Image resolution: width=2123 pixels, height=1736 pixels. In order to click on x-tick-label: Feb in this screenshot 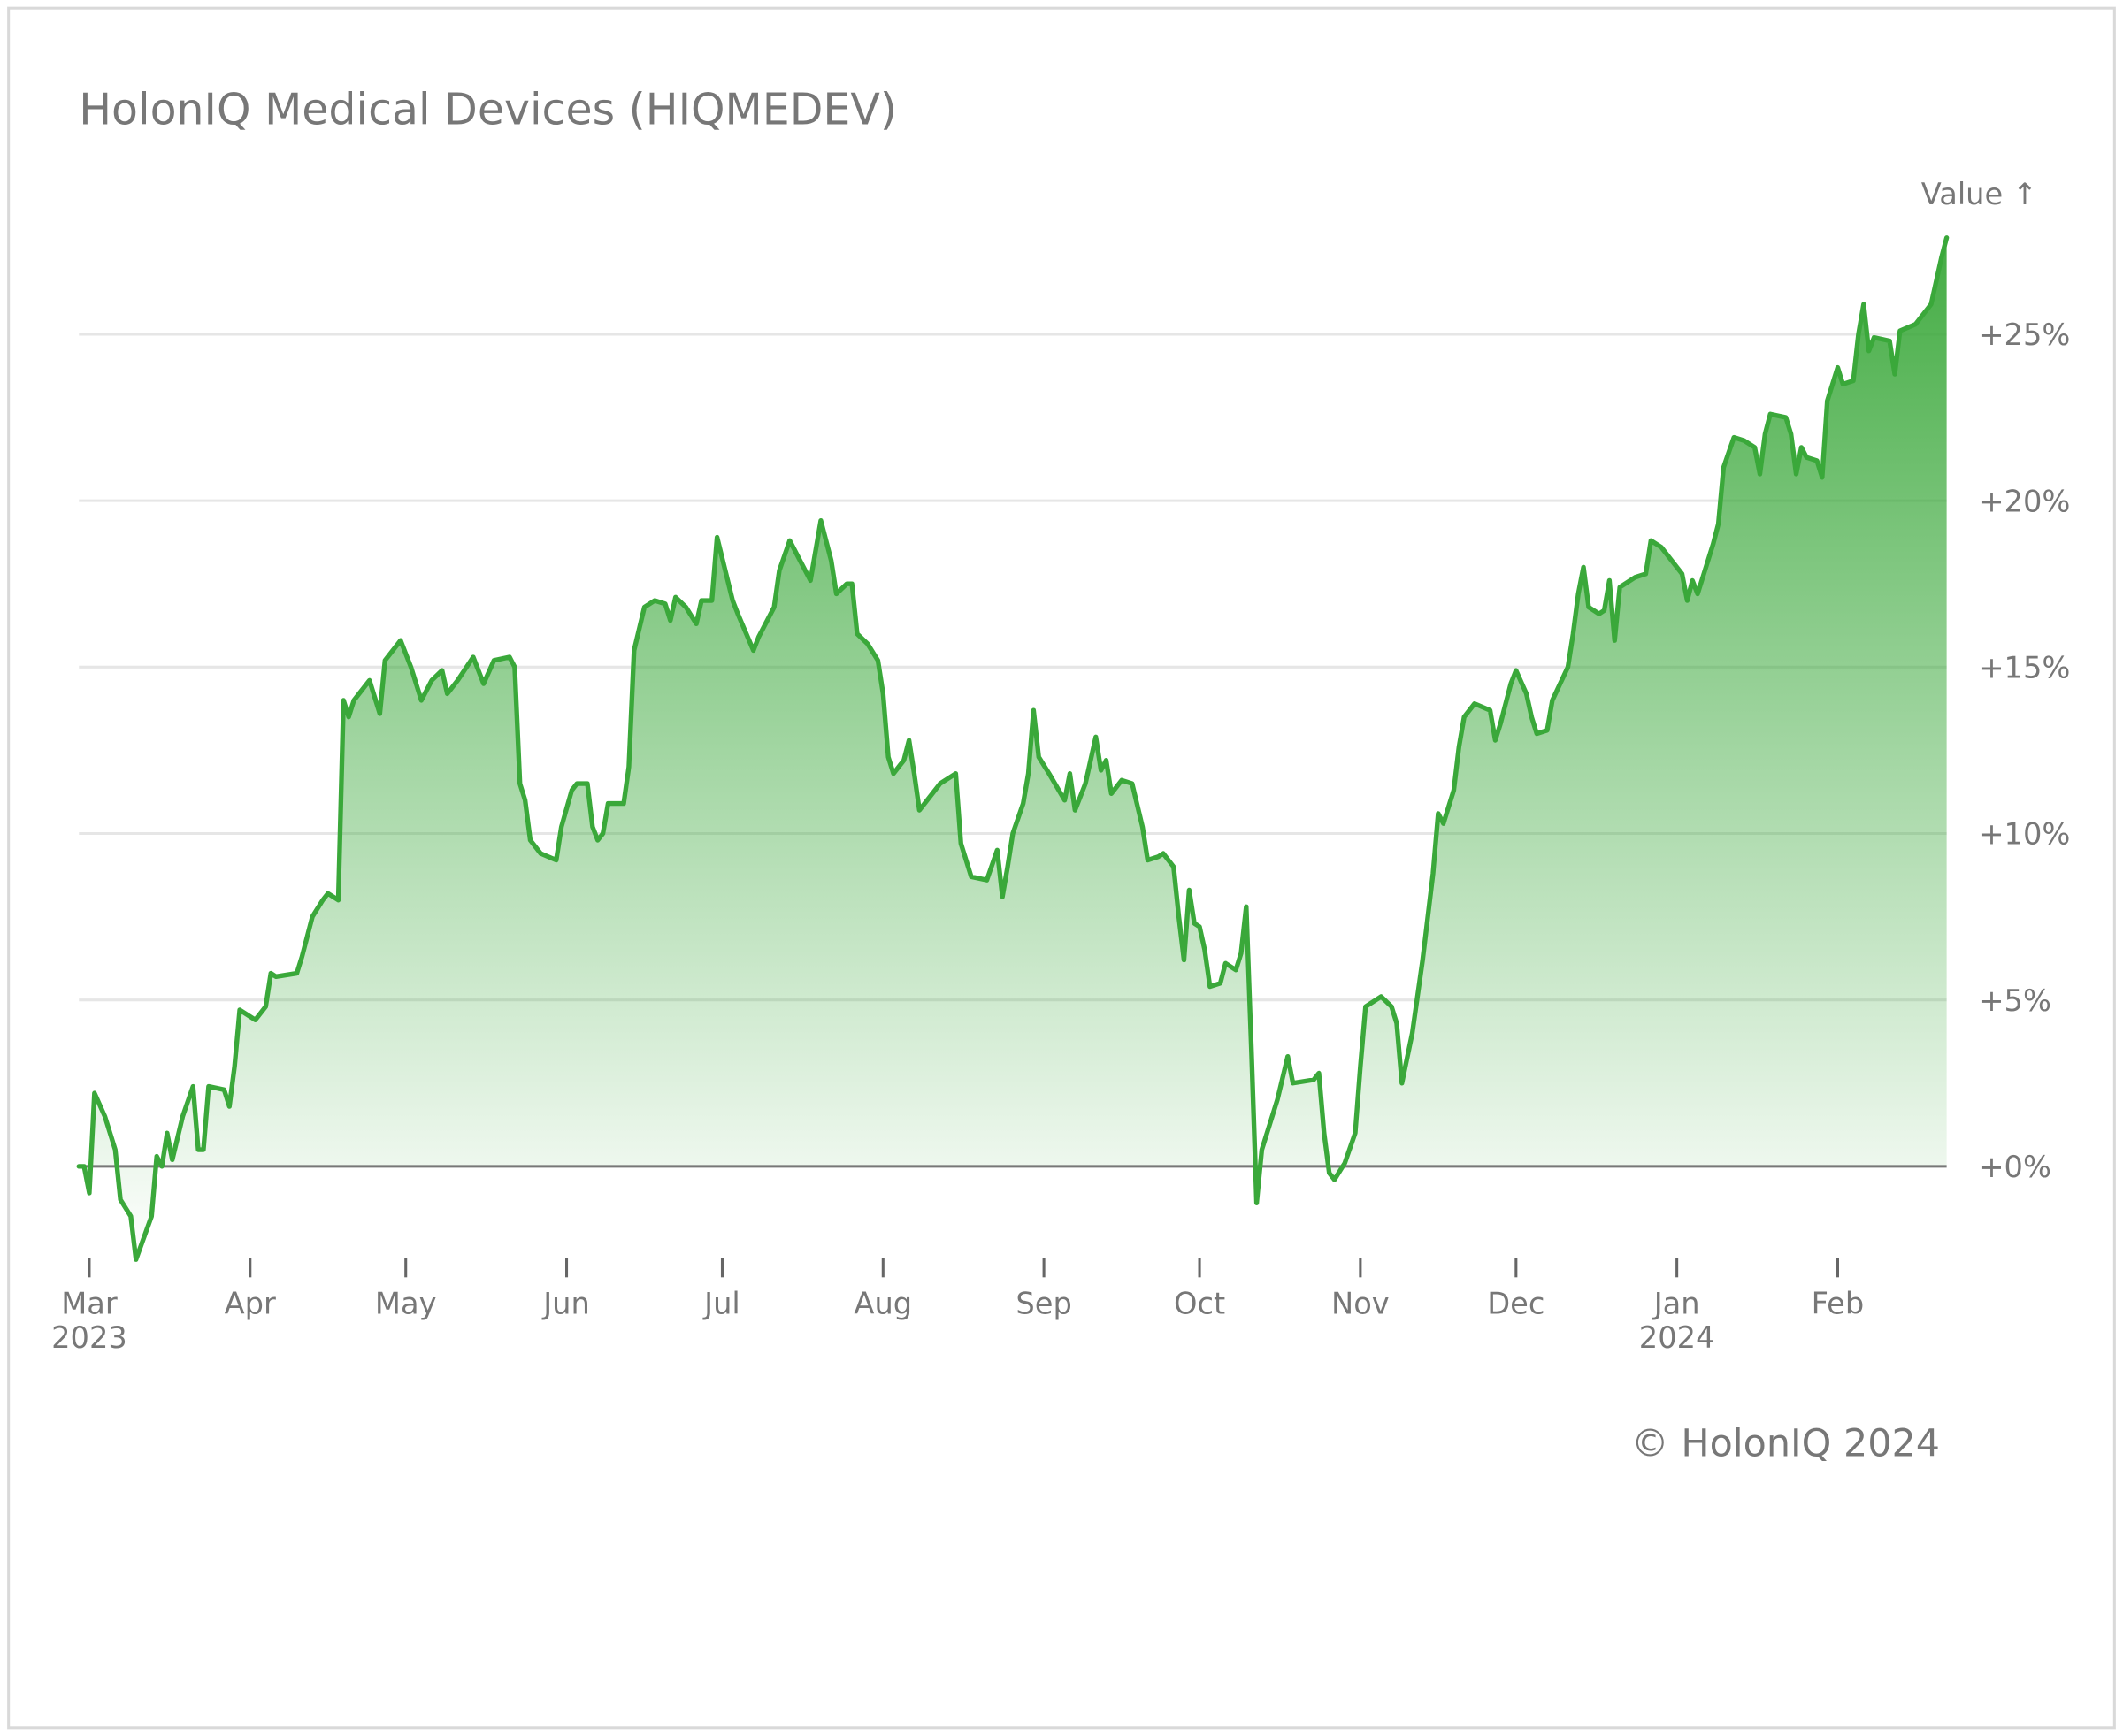, I will do `click(1839, 1304)`.